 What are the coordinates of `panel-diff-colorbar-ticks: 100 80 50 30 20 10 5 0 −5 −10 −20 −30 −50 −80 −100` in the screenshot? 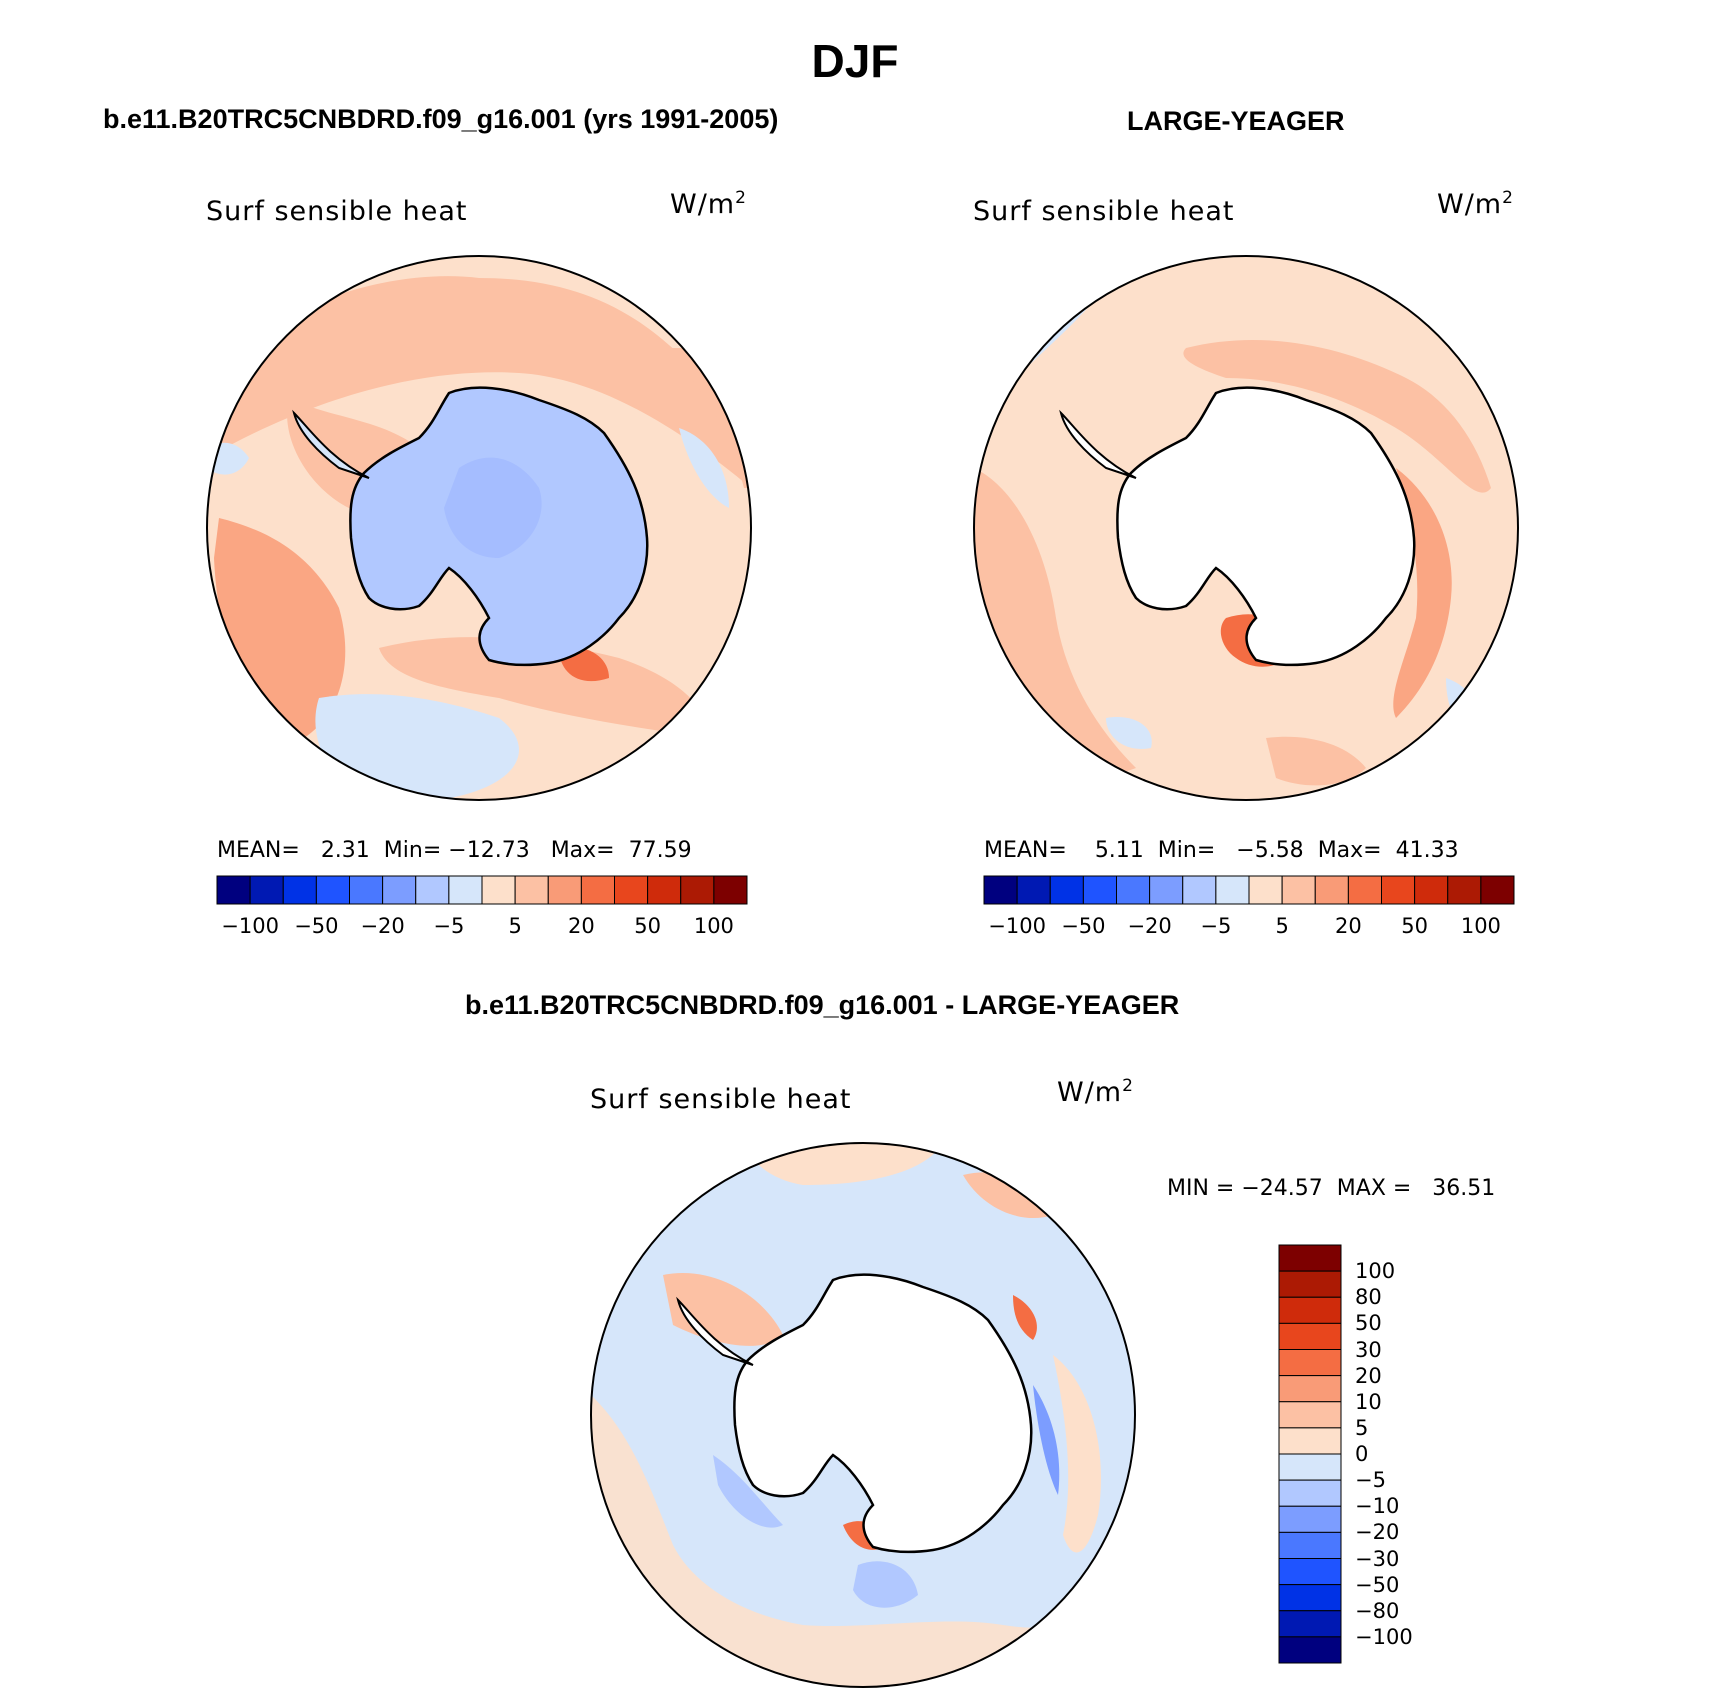 It's located at (1405, 1455).